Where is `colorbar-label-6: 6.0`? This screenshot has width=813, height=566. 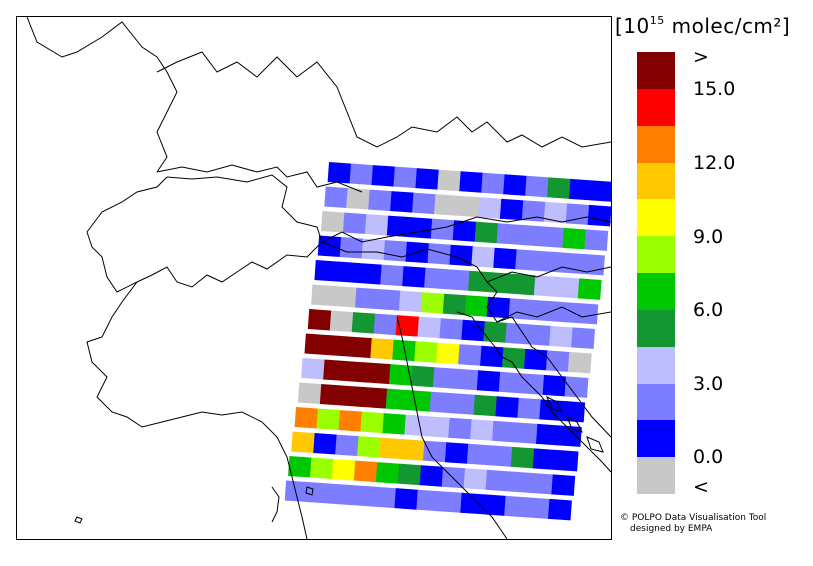
colorbar-label-6: 6.0 is located at coordinates (708, 310).